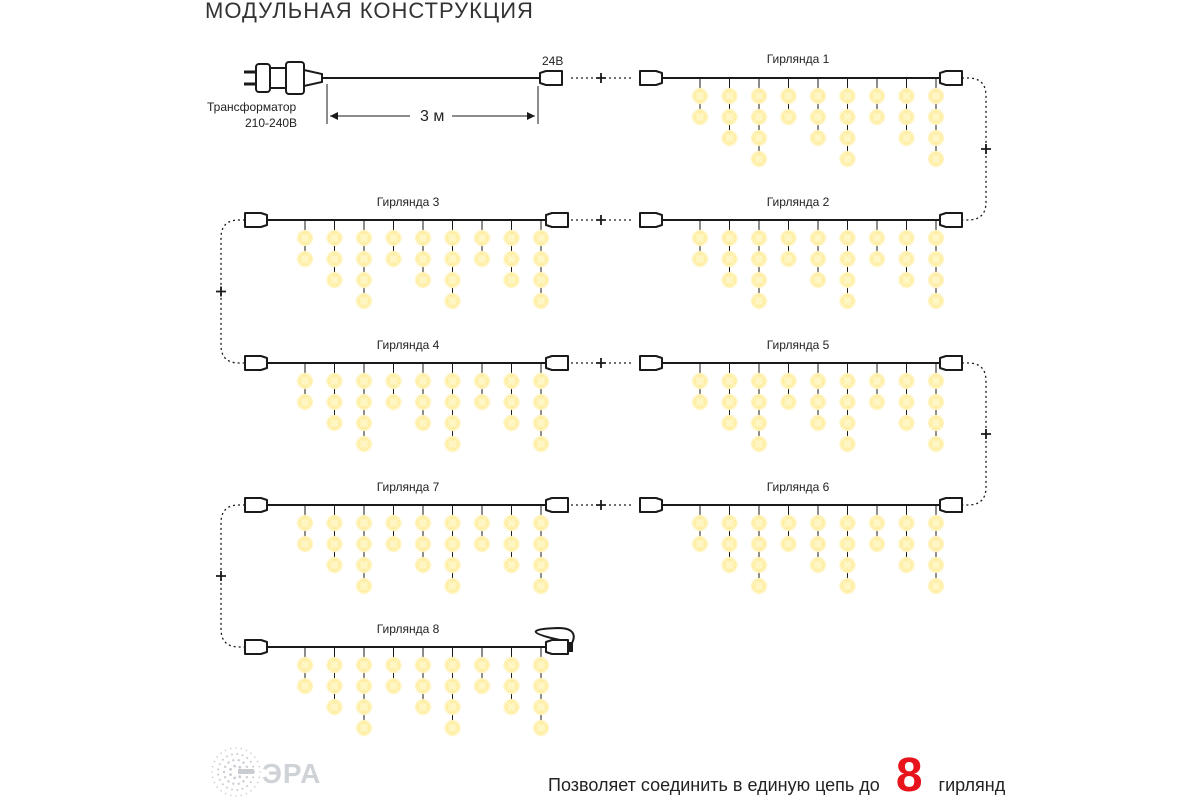 Image resolution: width=1200 pixels, height=802 pixels. I want to click on garland-8-label: Гирлянда 8, so click(408, 629).